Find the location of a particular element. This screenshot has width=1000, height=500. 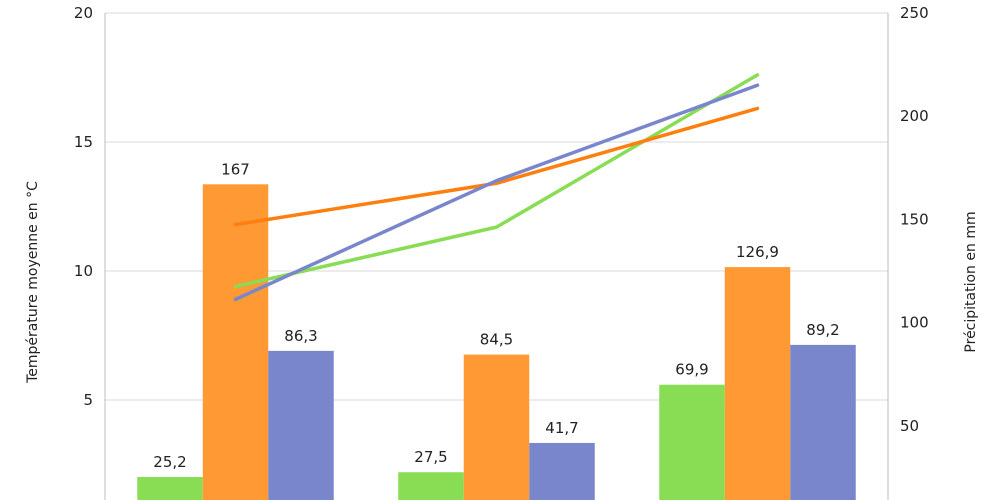

right-tick-label: 50 is located at coordinates (909, 426).